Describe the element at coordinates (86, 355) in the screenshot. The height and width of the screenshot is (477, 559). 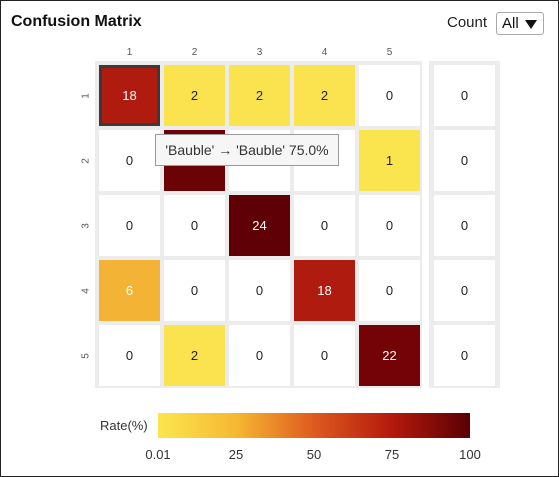
I see `row-label: 5` at that location.